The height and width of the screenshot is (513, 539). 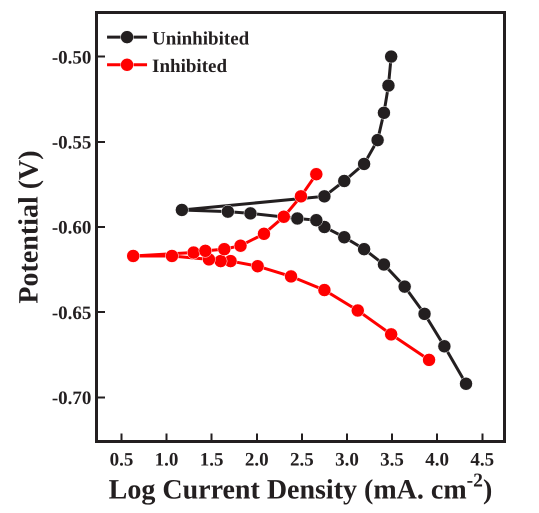 What do you see at coordinates (72, 313) in the screenshot?
I see `y-tick-label: -0.65` at bounding box center [72, 313].